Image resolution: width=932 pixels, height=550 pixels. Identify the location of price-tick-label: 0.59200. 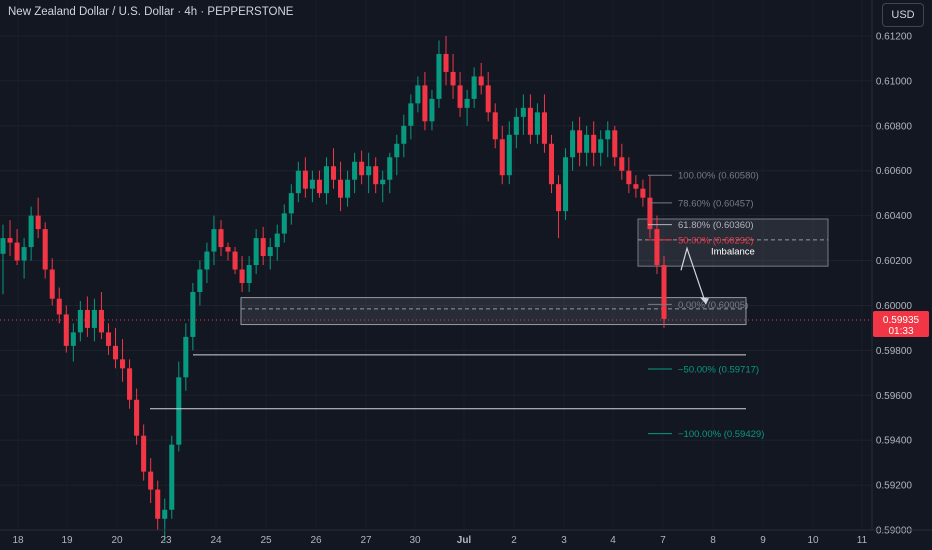
(894, 486).